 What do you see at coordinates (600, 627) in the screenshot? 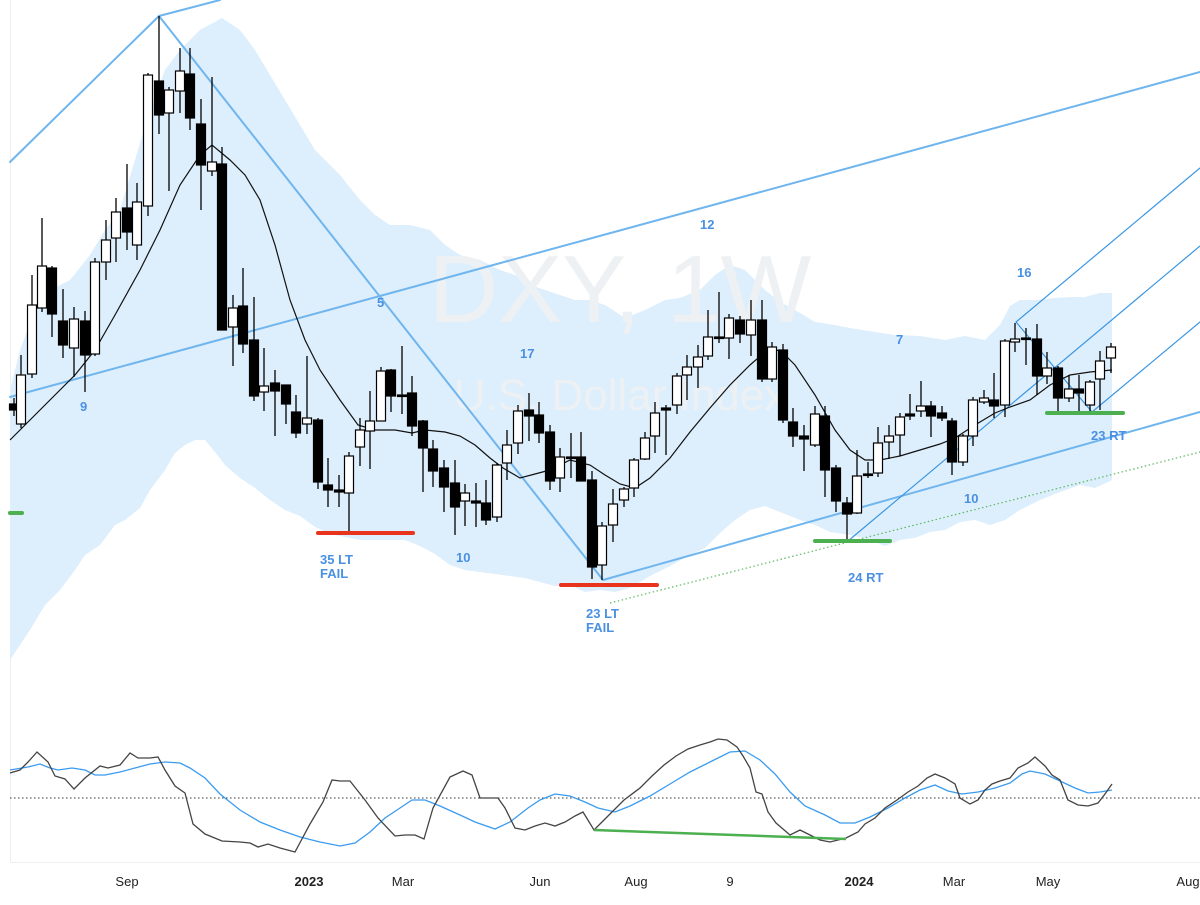
I see `annotation-label: FAIL` at bounding box center [600, 627].